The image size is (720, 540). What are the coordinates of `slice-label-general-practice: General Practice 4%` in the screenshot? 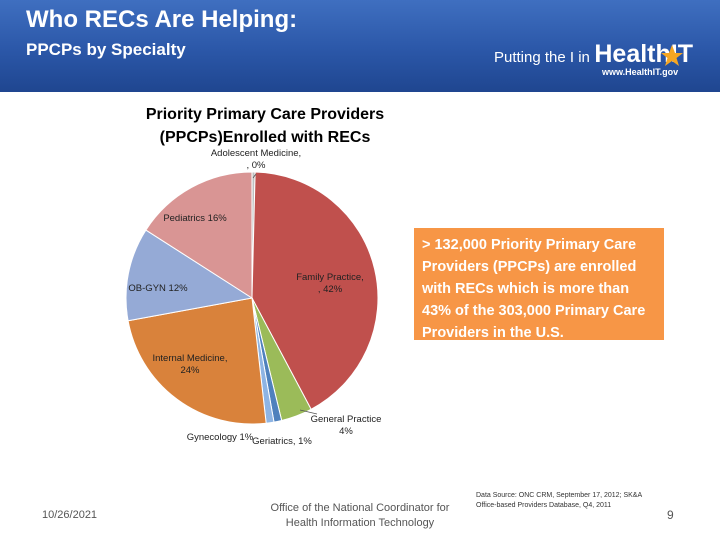 It's located at (346, 425).